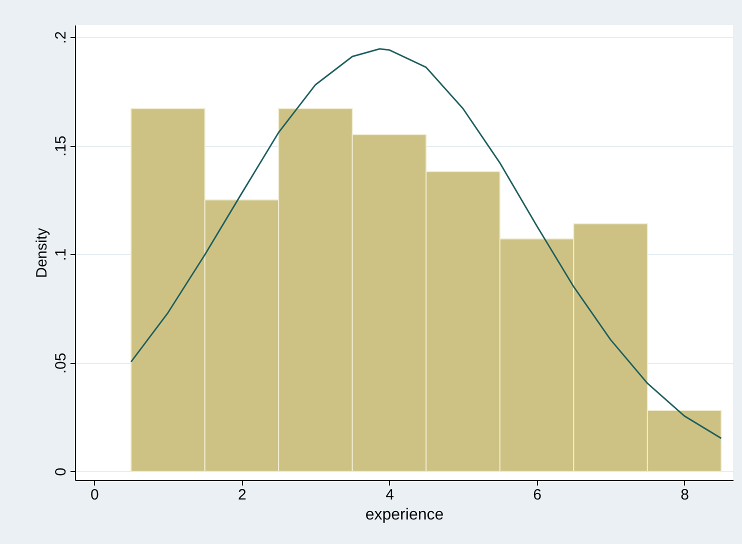 The height and width of the screenshot is (544, 742). What do you see at coordinates (61, 146) in the screenshot?
I see `y-tick-label: .15` at bounding box center [61, 146].